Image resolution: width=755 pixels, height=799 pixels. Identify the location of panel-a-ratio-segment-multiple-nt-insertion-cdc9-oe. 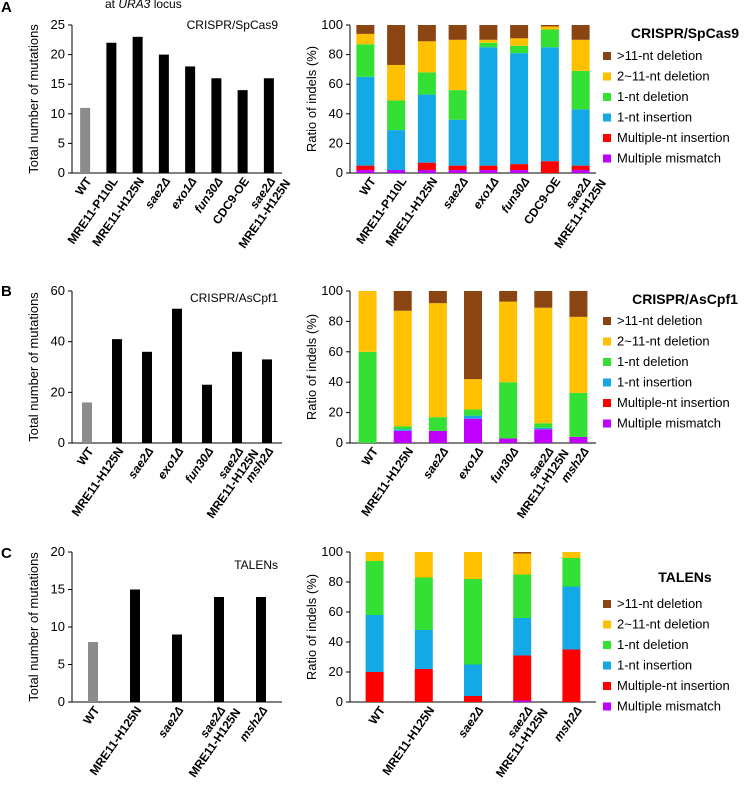
(549, 167).